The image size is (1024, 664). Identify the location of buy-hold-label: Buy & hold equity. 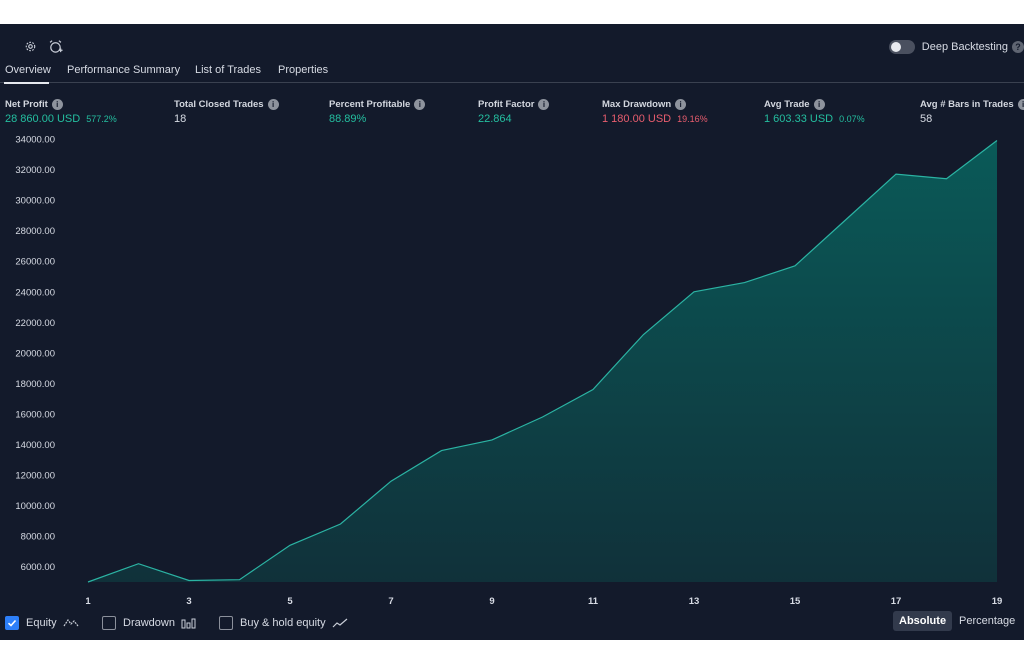
(283, 623).